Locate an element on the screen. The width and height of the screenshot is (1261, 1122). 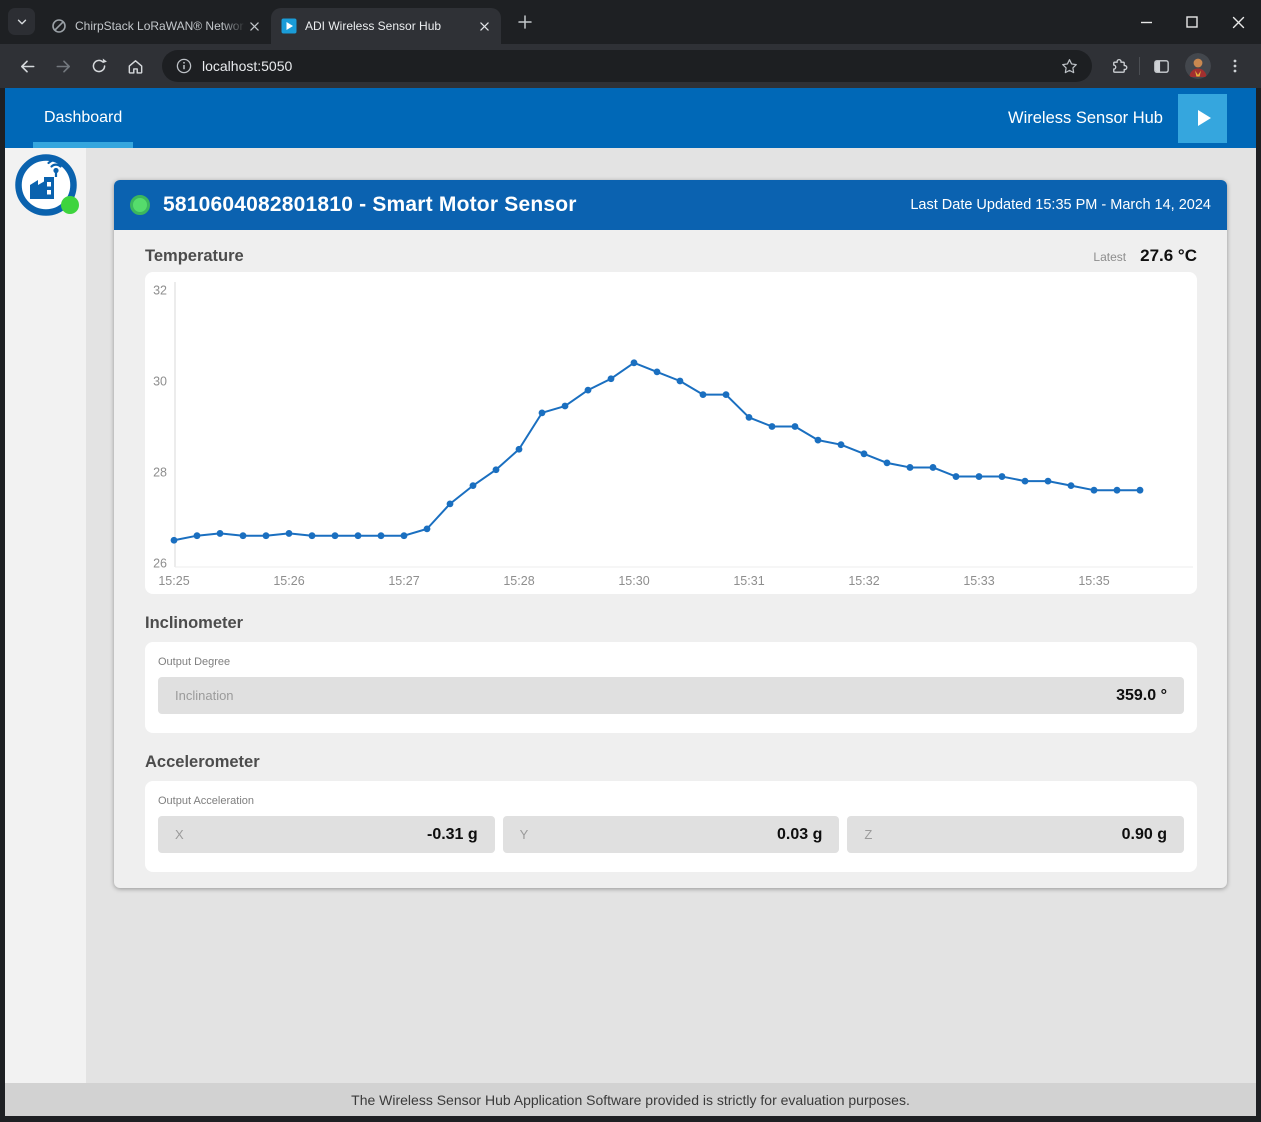
svg-text: 26 is located at coordinates (160, 564).